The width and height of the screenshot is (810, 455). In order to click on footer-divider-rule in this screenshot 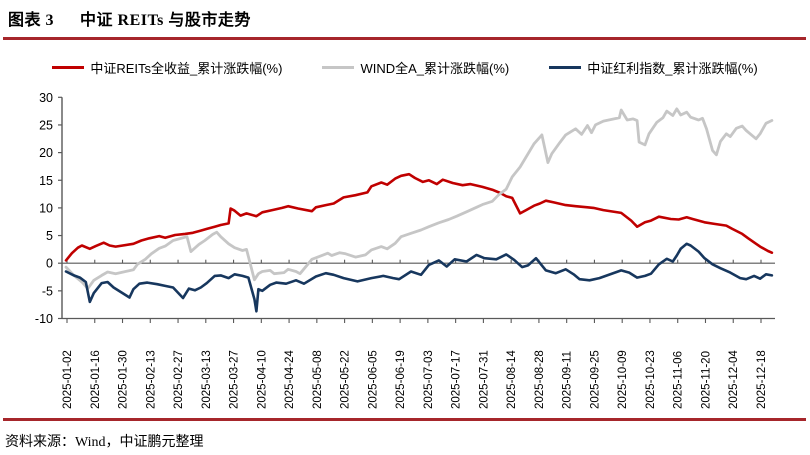, I will do `click(404, 419)`.